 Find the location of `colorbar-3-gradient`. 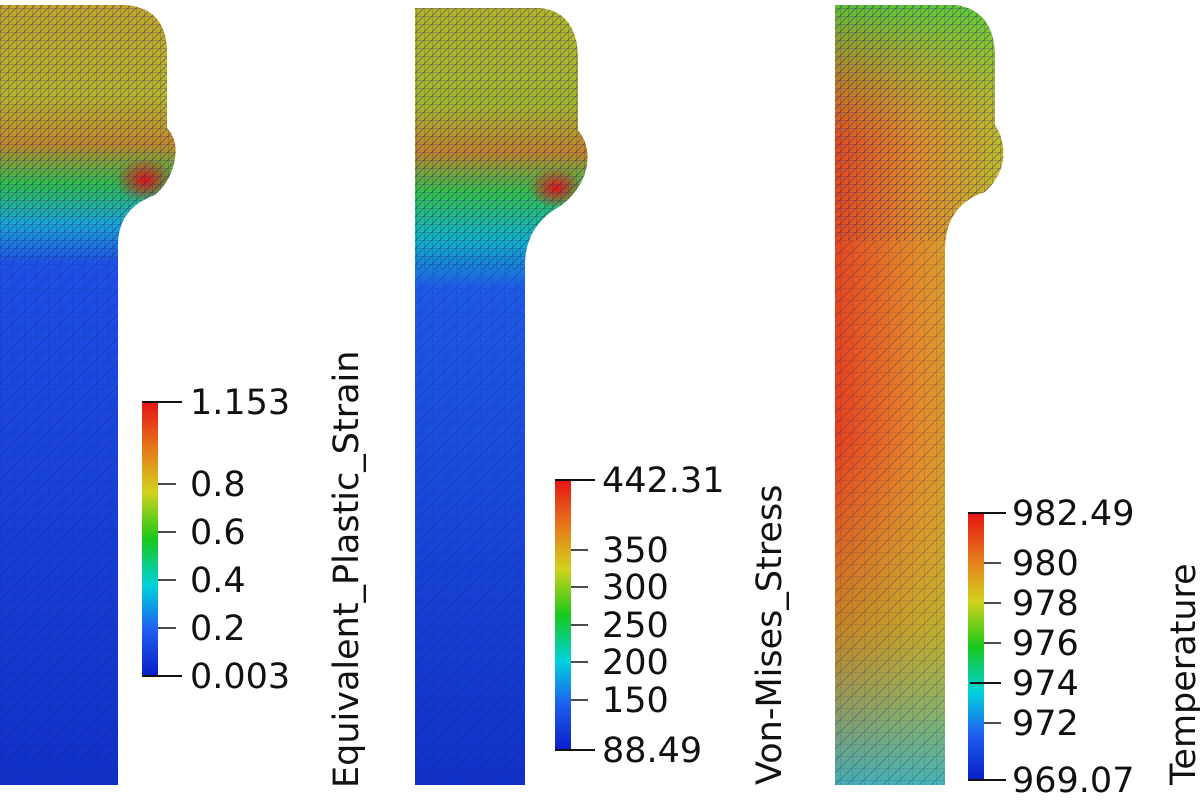

colorbar-3-gradient is located at coordinates (976, 646).